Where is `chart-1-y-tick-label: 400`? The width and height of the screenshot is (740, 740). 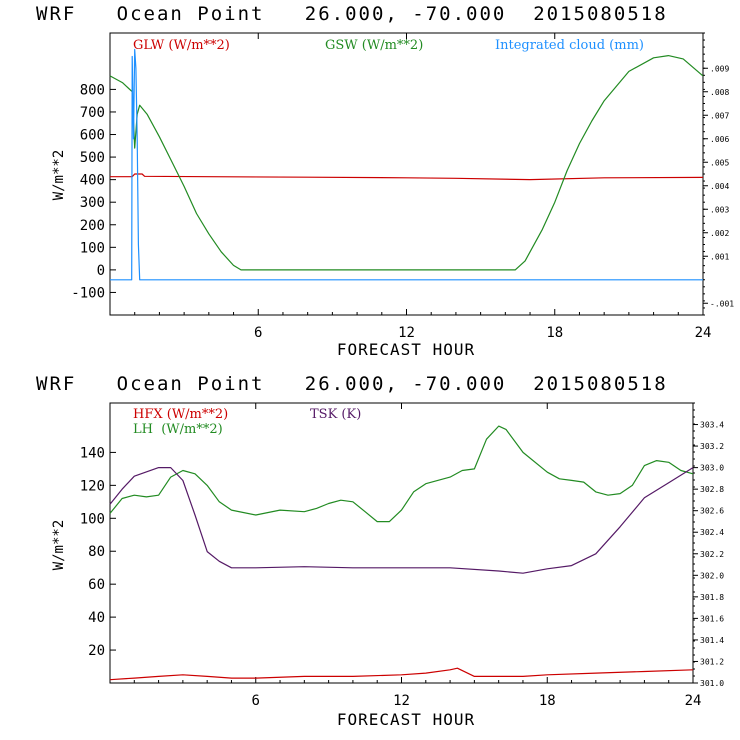
chart-1-y-tick-label: 400 is located at coordinates (92, 181).